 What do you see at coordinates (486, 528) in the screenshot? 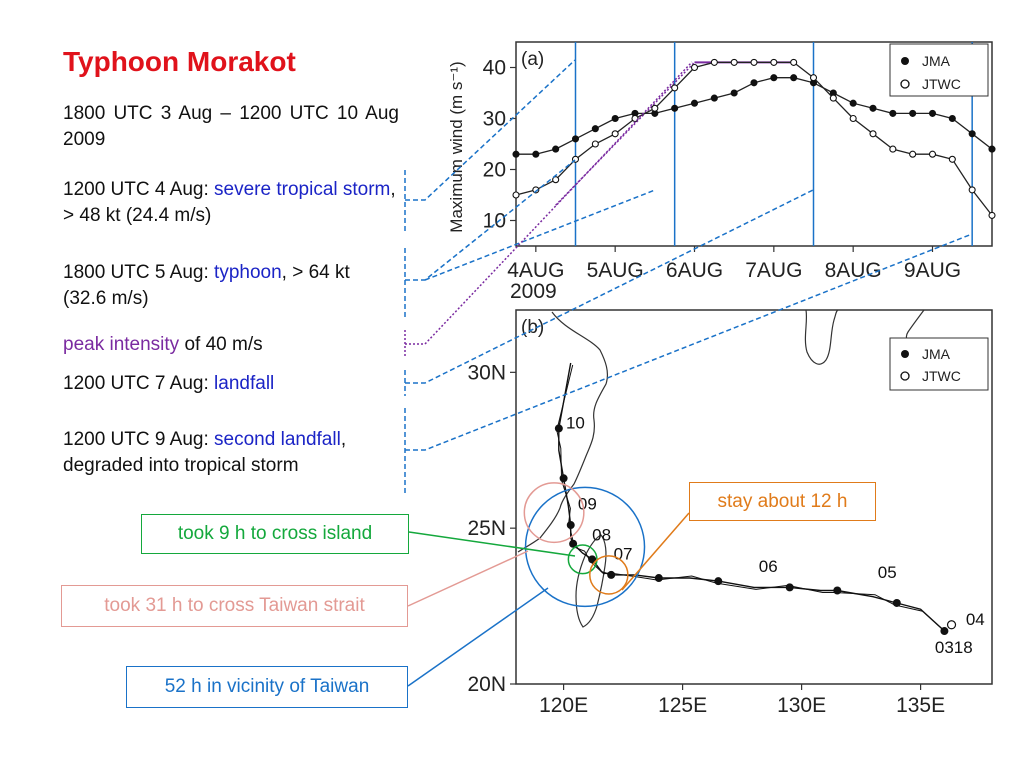
I see `map-lat-tick-label: 25N` at bounding box center [486, 528].